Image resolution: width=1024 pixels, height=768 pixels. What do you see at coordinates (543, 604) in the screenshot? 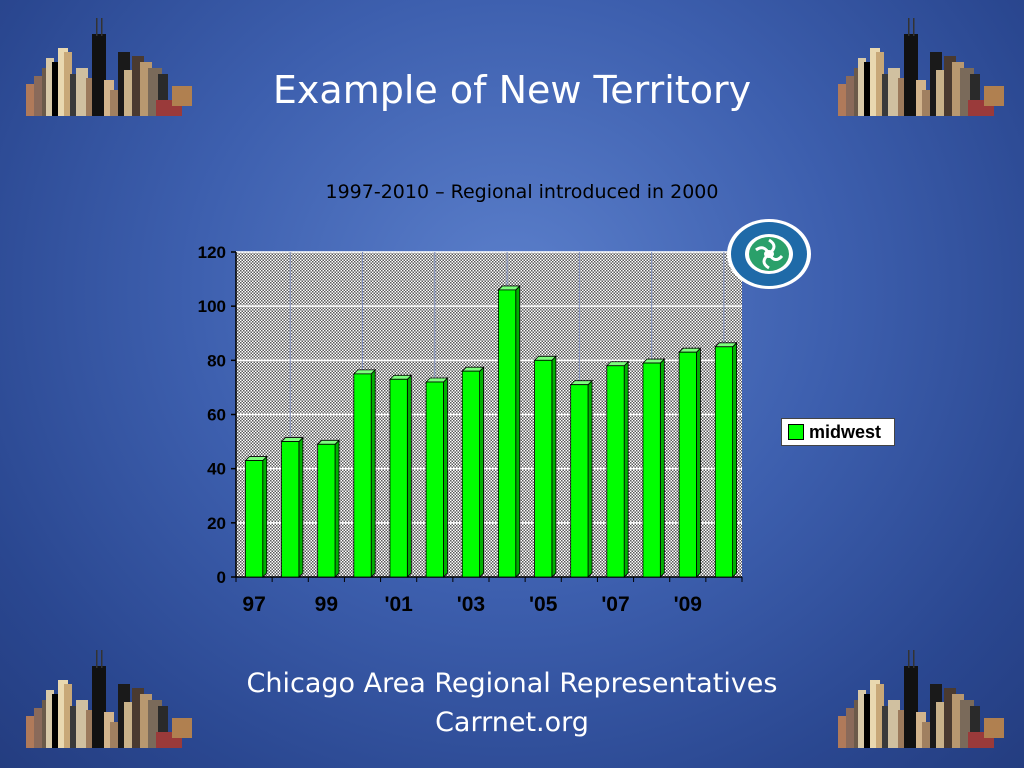
I see `x-tick-label: '05` at bounding box center [543, 604].